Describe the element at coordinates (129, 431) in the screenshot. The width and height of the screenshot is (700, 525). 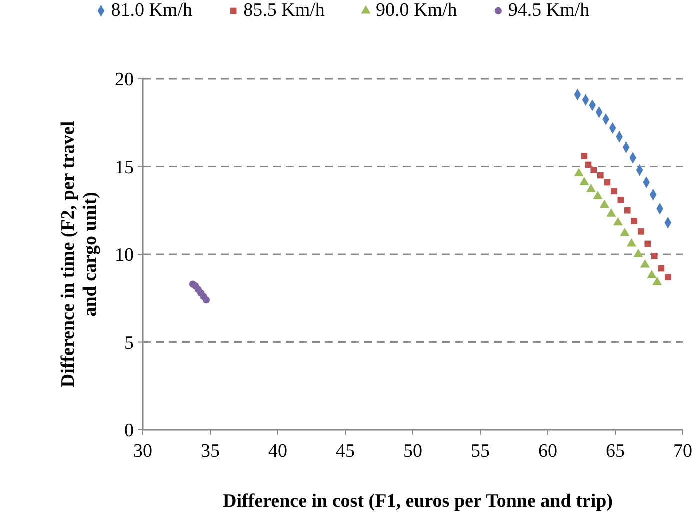
I see `y-tick-label: 0` at that location.